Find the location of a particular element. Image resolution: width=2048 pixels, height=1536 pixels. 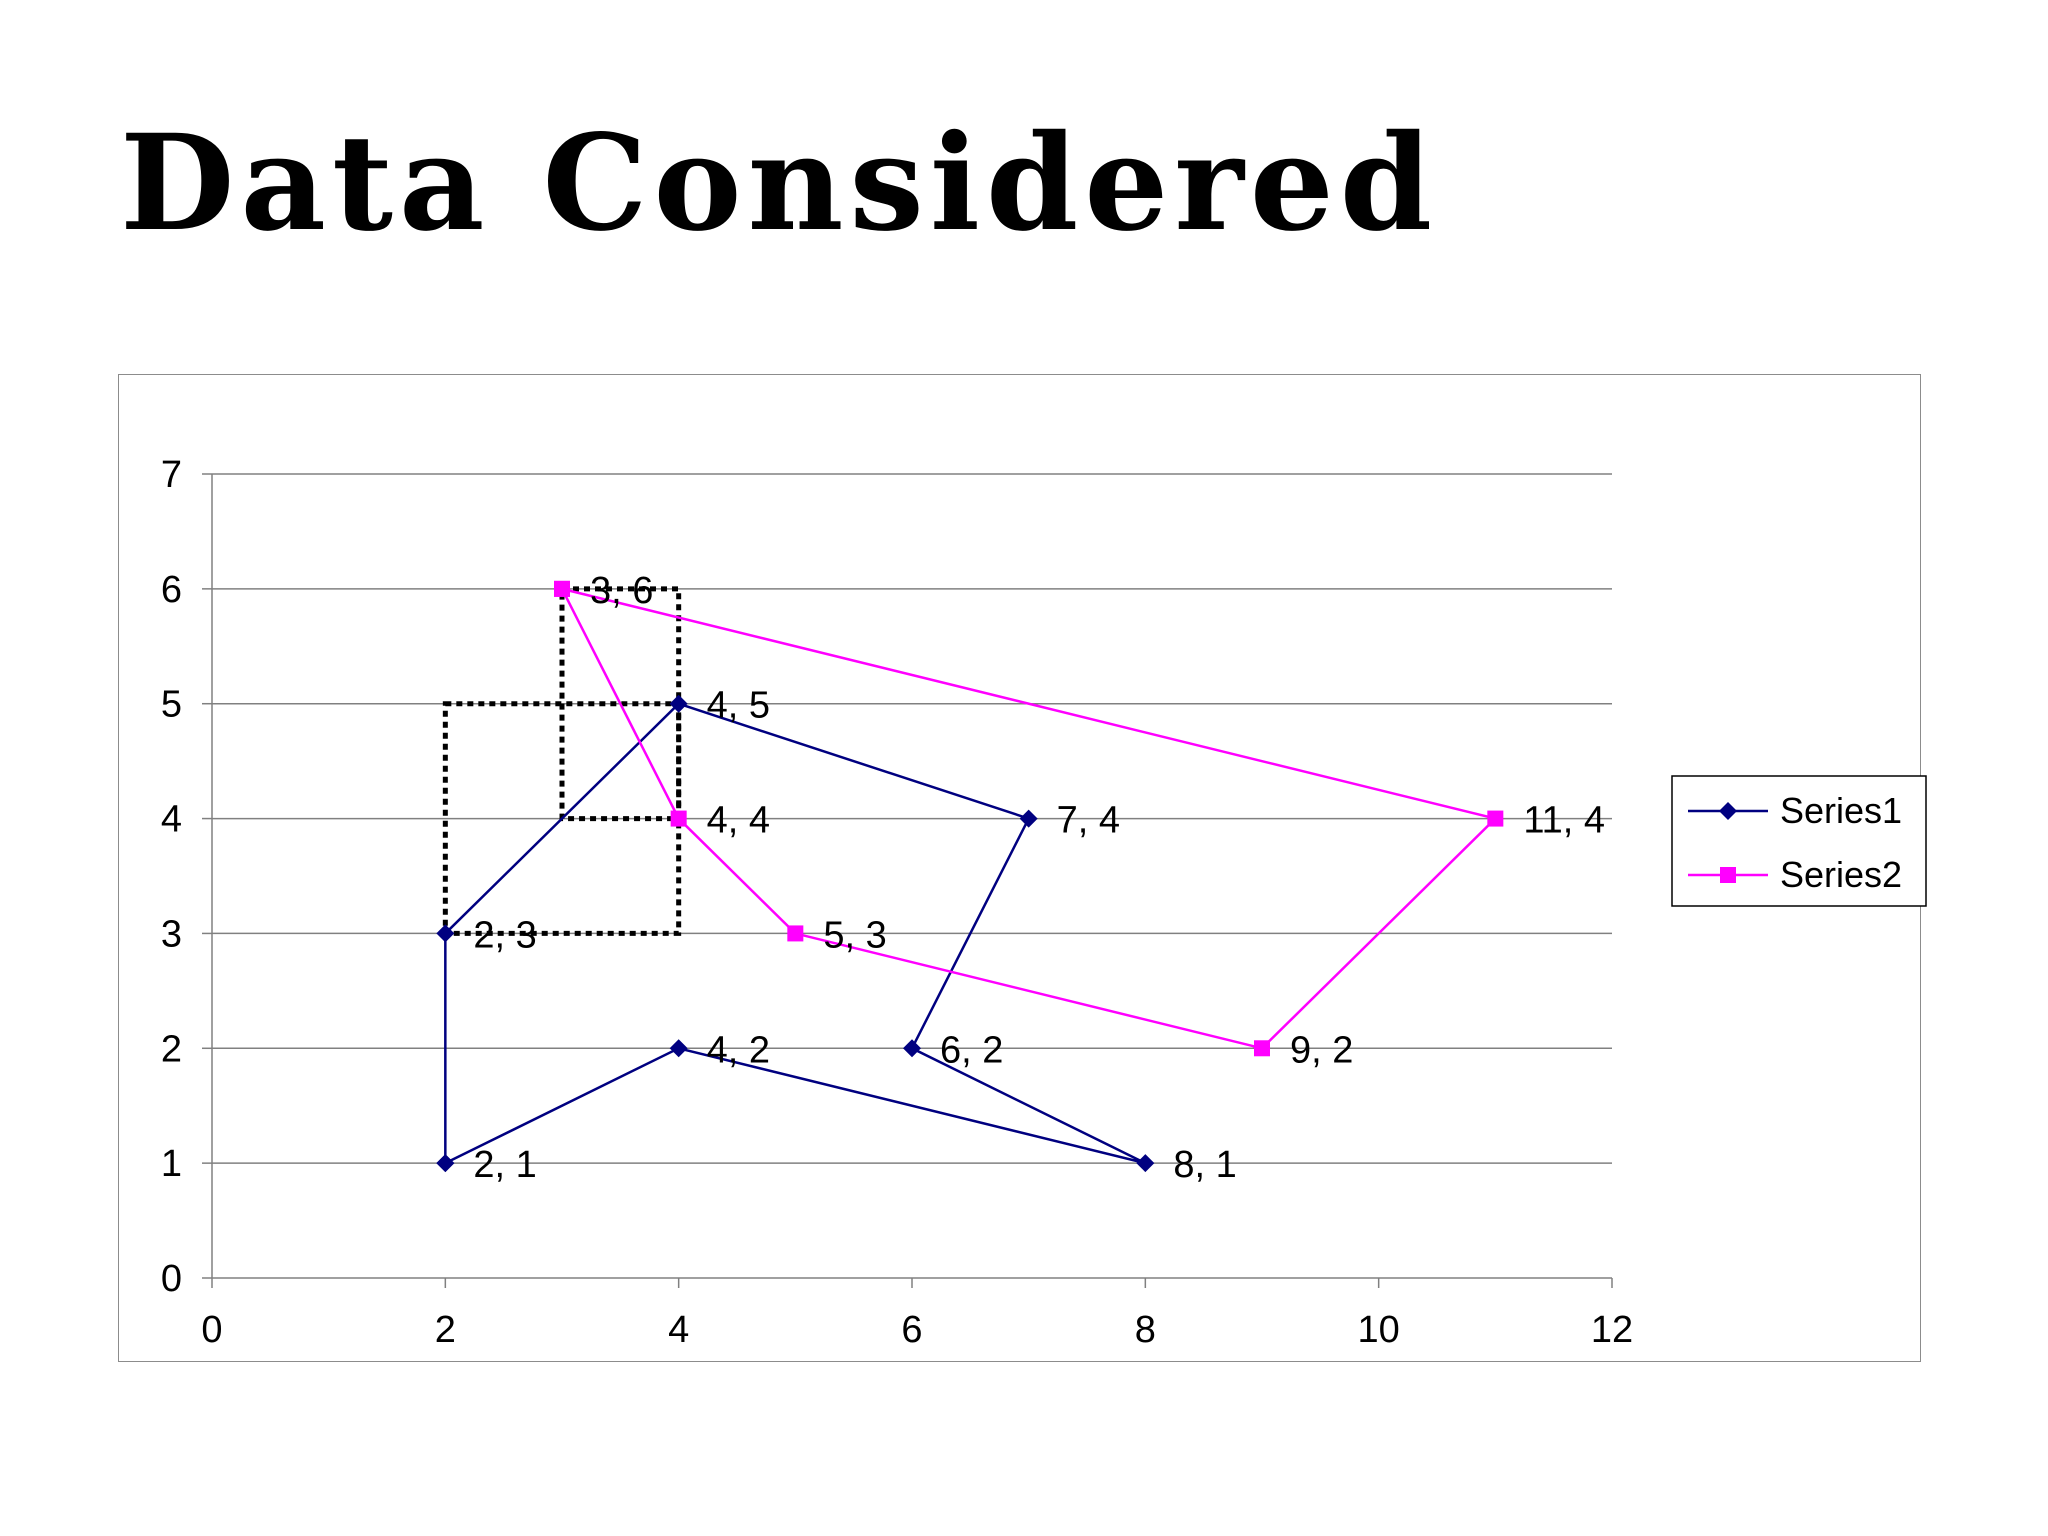

y-tick-label: 4 is located at coordinates (171, 820).